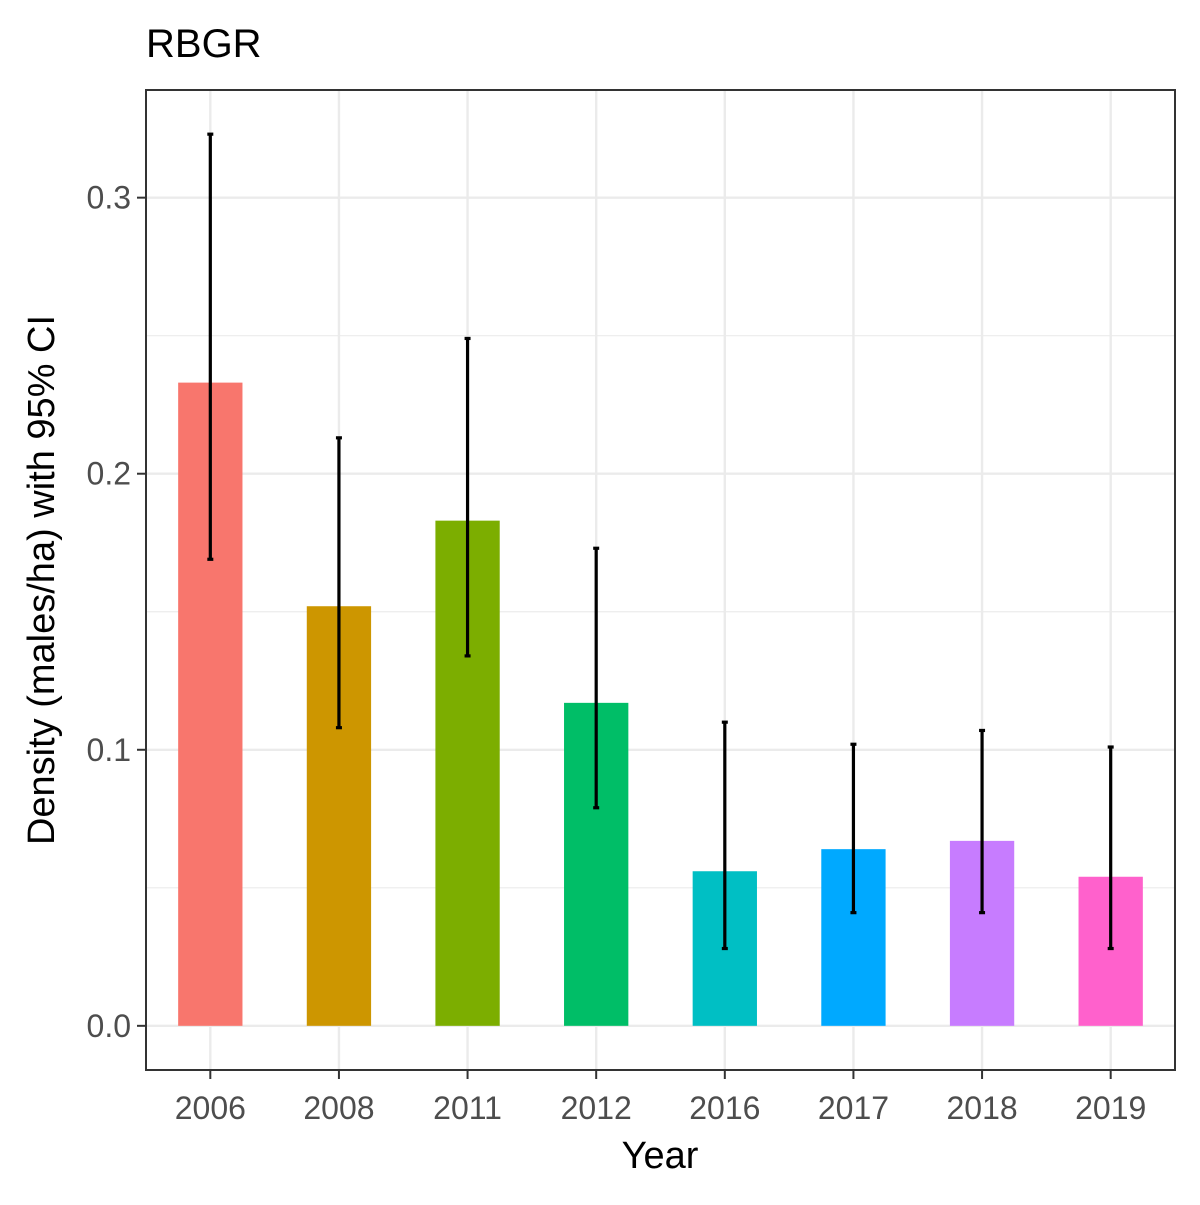  What do you see at coordinates (467, 1108) in the screenshot?
I see `x-tick-label: 2011` at bounding box center [467, 1108].